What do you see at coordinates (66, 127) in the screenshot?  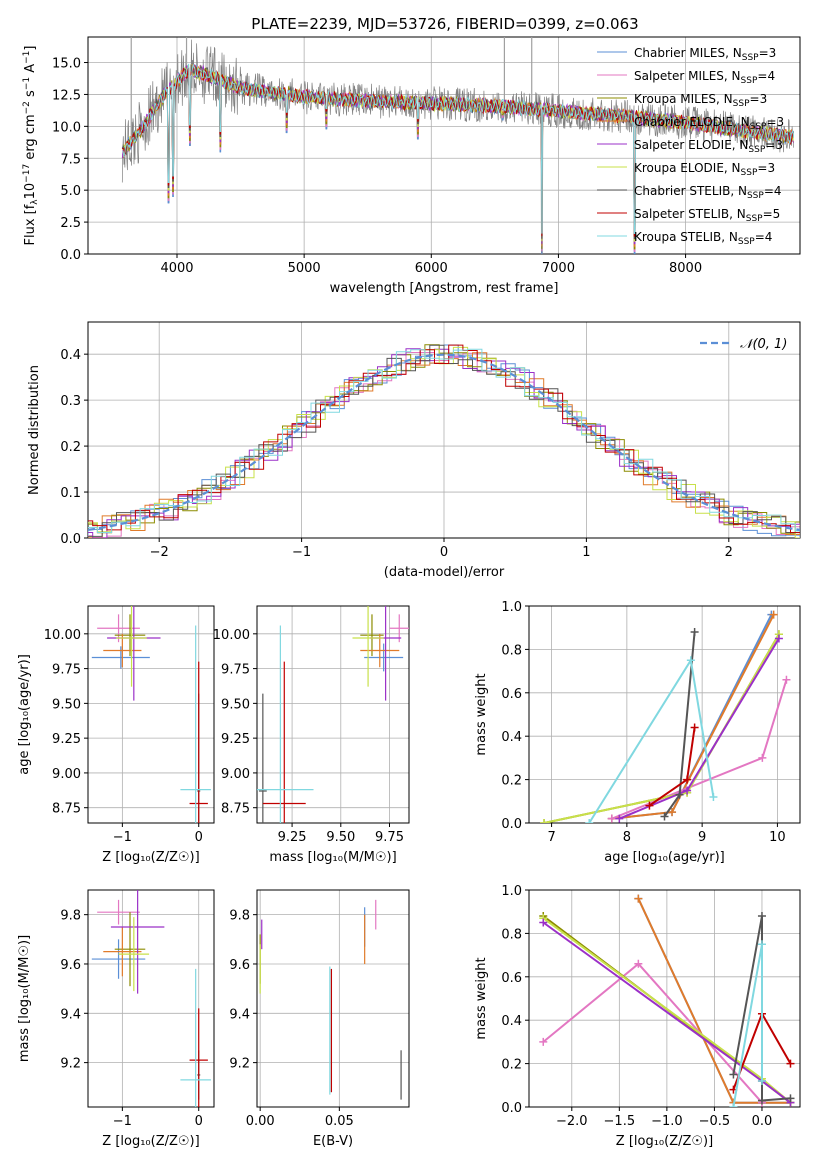 I see `y-tick-label: 10.0` at bounding box center [66, 127].